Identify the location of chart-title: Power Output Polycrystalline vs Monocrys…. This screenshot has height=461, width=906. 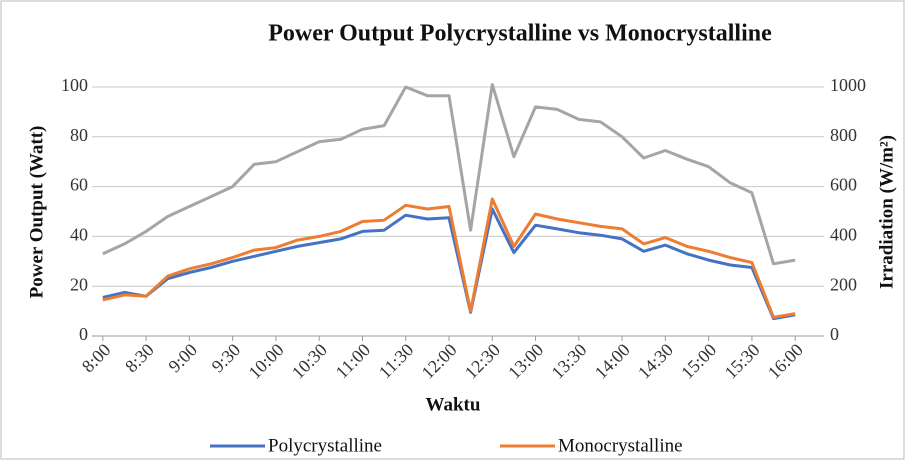
(520, 34).